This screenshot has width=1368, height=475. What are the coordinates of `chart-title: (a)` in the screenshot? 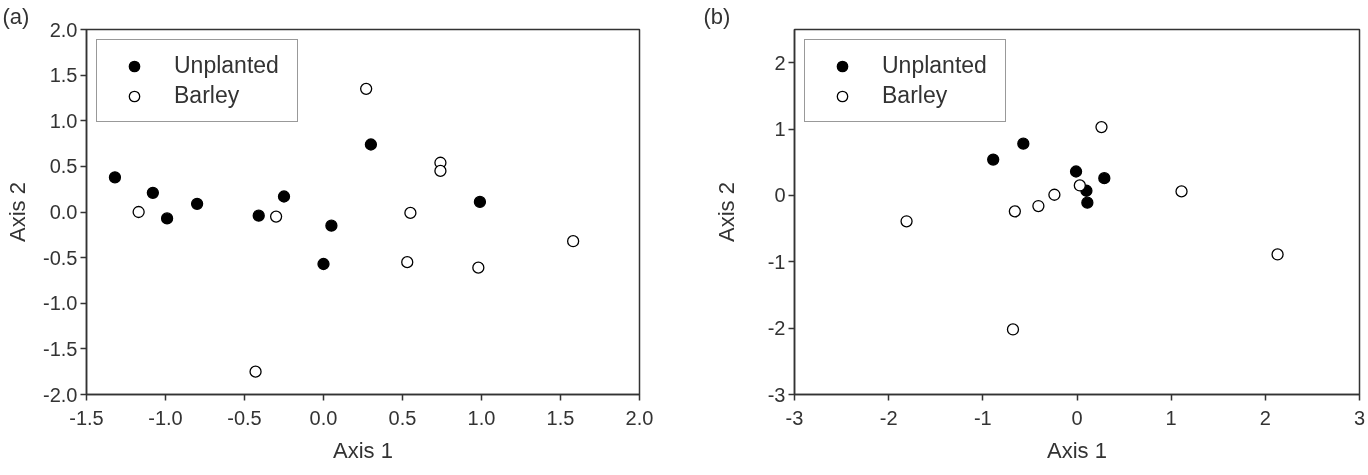 It's located at (16, 16).